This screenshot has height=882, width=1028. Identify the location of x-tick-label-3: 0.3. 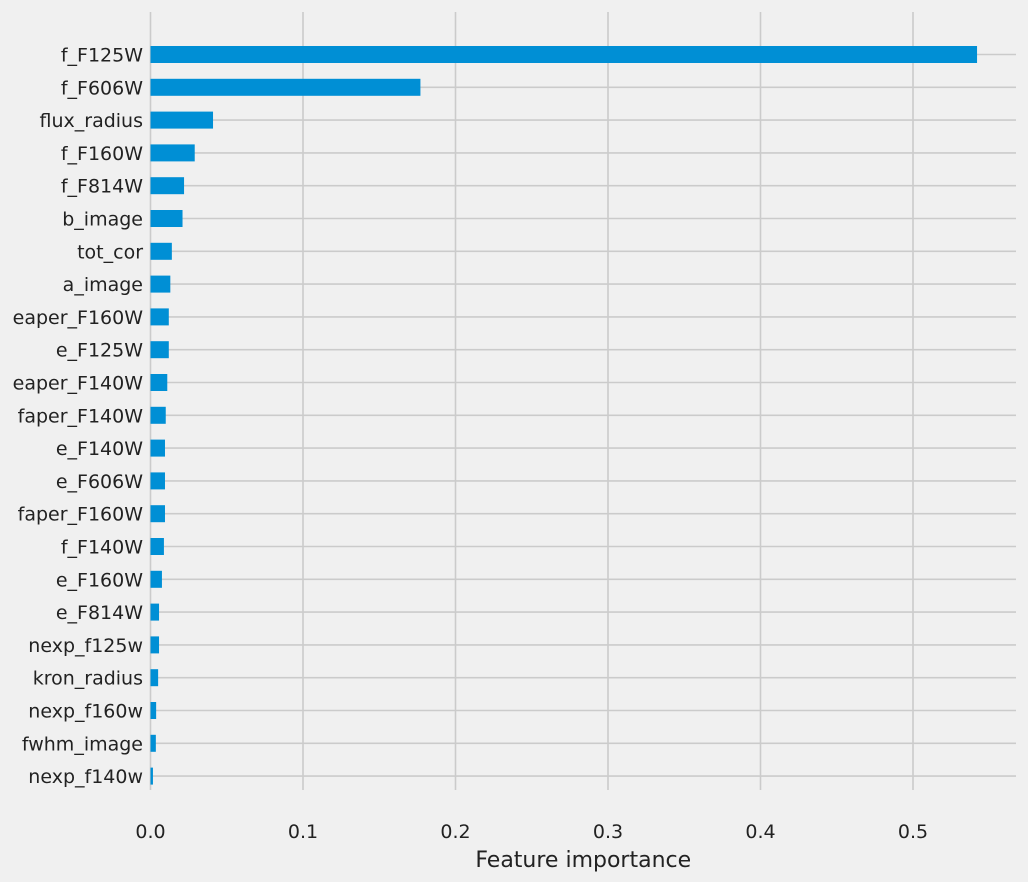
(608, 832).